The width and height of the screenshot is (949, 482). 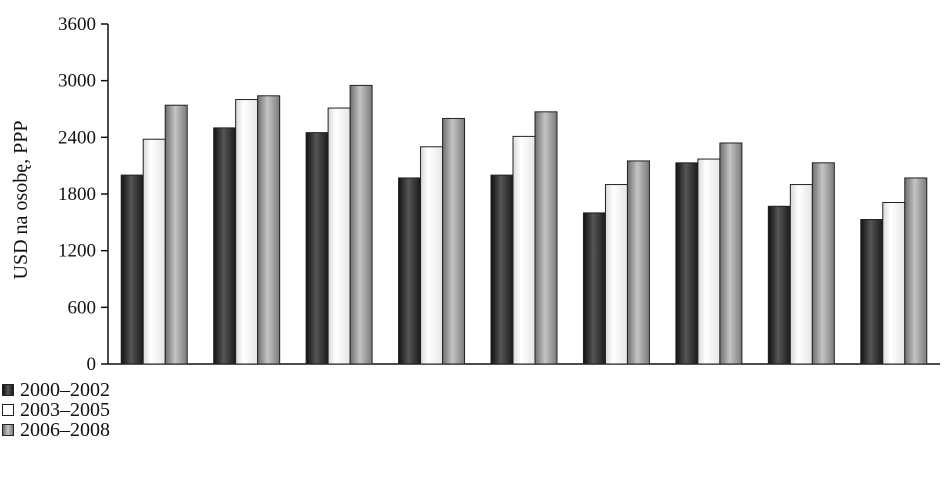 I want to click on legend-item-1: 2003–2005, so click(x=56, y=410).